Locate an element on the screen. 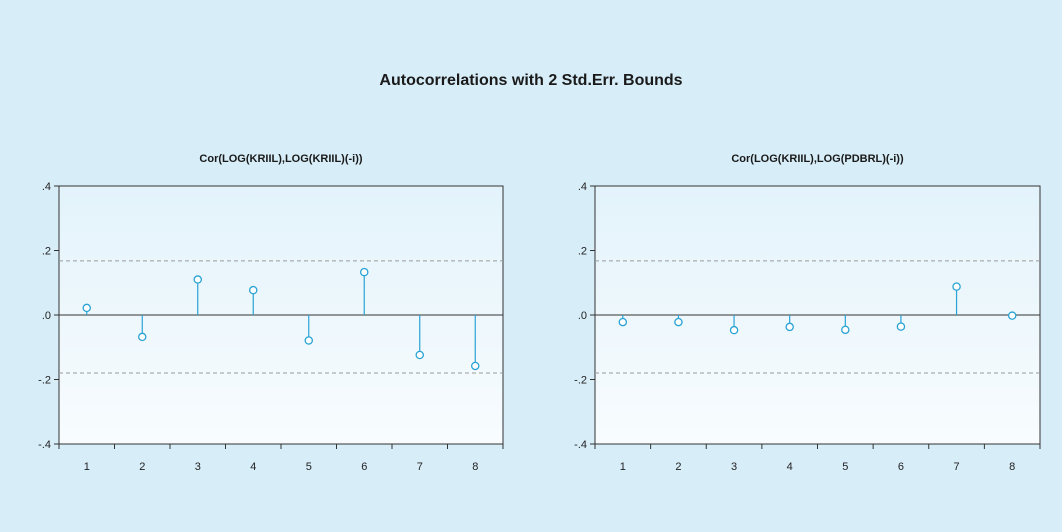  panel-2-x-tick-label: 1 is located at coordinates (623, 467).